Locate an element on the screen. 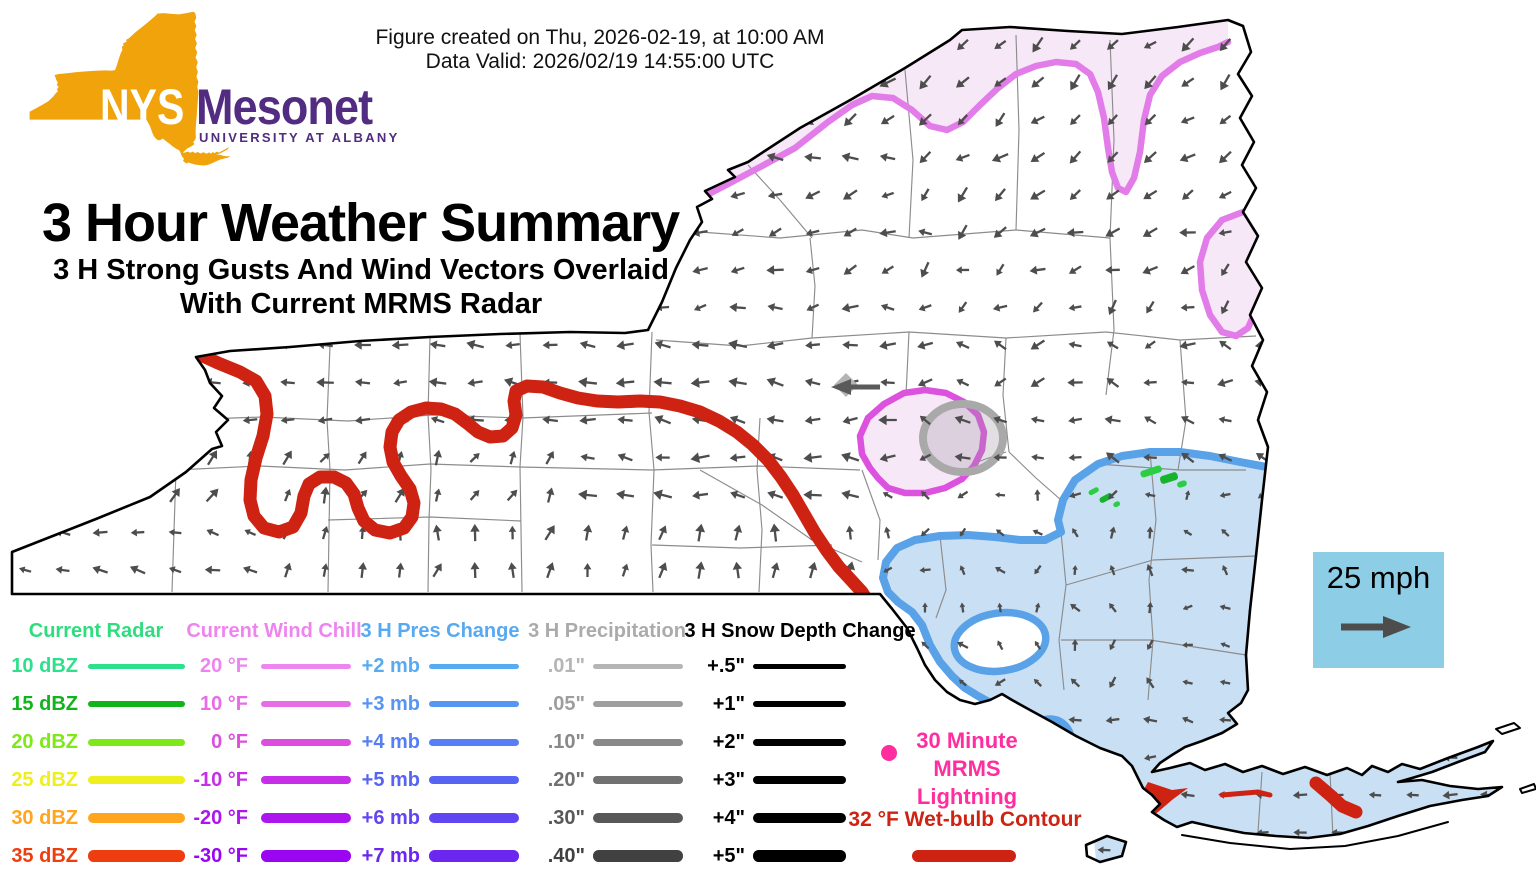 The image size is (1536, 876). pressure-change-contour is located at coordinates (1077, 594).